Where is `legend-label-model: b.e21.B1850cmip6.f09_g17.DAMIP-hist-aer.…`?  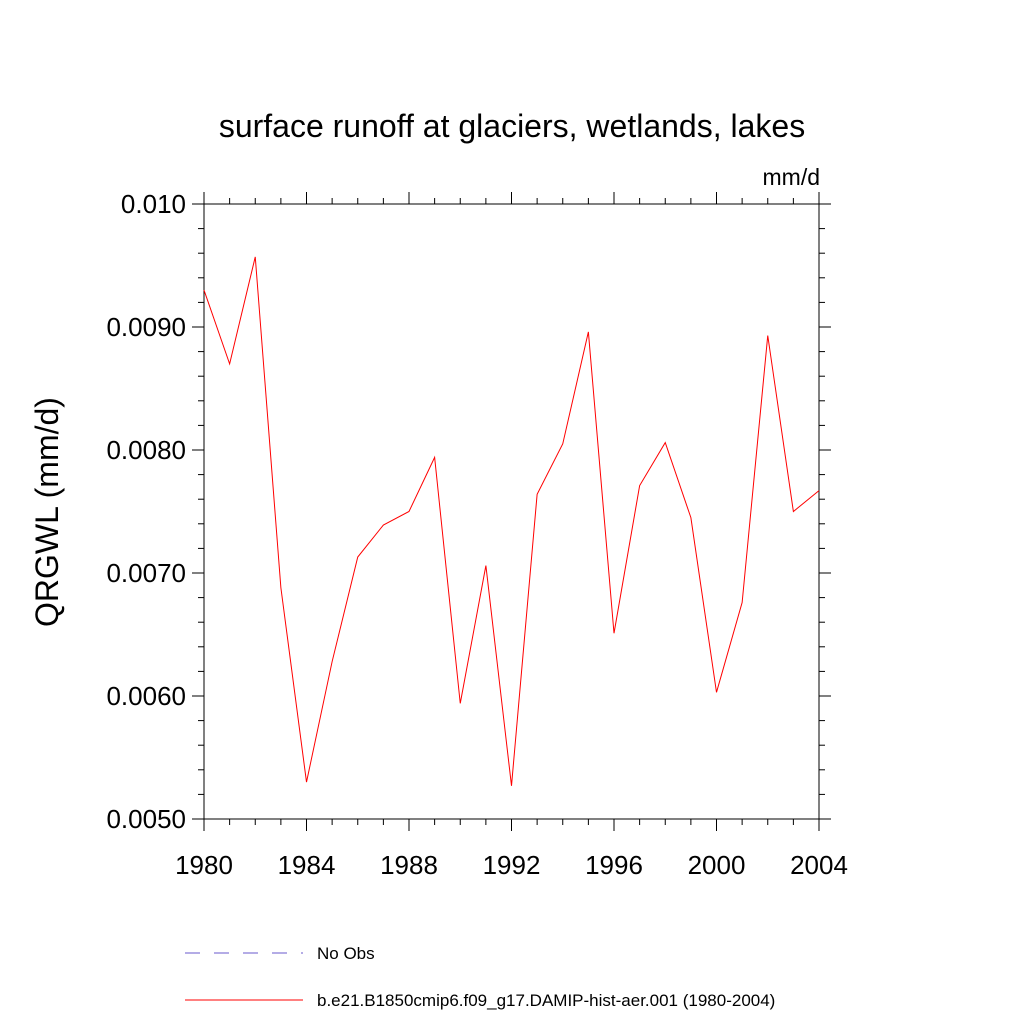
legend-label-model: b.e21.B1850cmip6.f09_g17.DAMIP-hist-aer.… is located at coordinates (546, 1000).